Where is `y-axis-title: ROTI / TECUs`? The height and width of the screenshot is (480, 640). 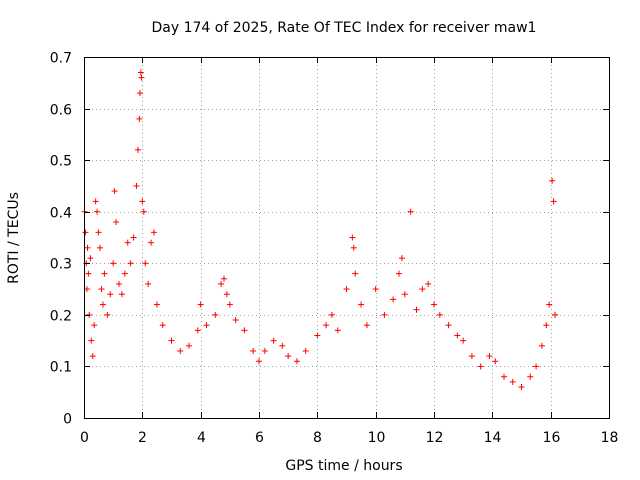
y-axis-title: ROTI / TECUs is located at coordinates (14, 238).